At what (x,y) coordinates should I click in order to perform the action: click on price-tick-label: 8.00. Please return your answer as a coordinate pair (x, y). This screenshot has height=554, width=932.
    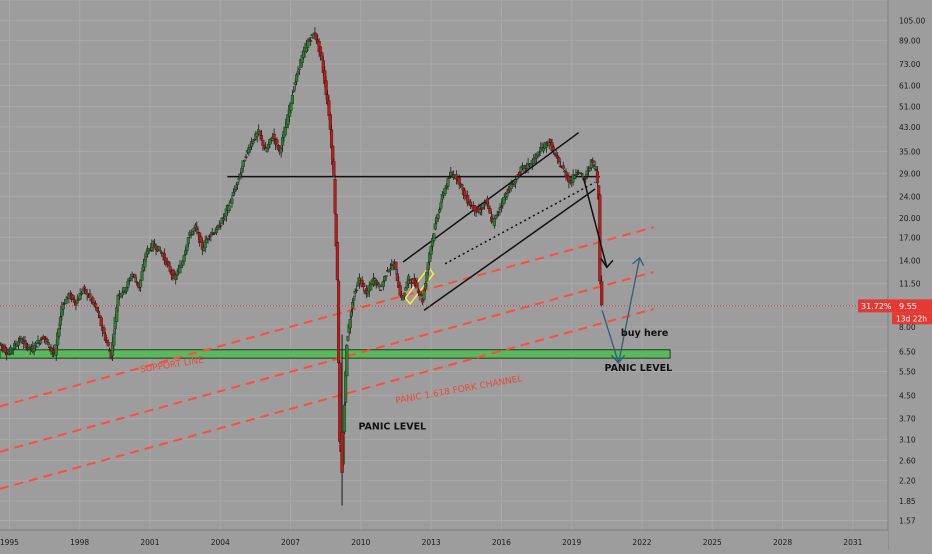
    Looking at the image, I should click on (907, 327).